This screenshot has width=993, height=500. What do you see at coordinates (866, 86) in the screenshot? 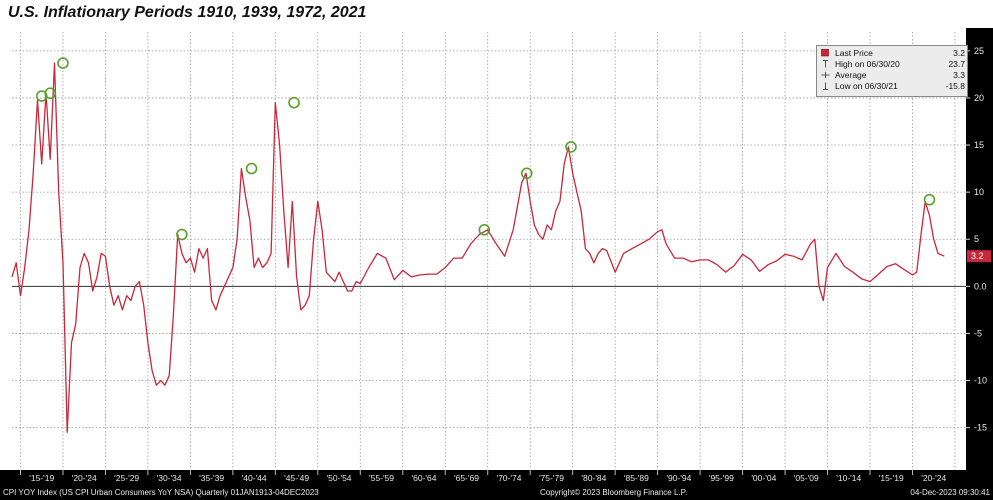
I see `legend-label: Low on 06/30/21` at bounding box center [866, 86].